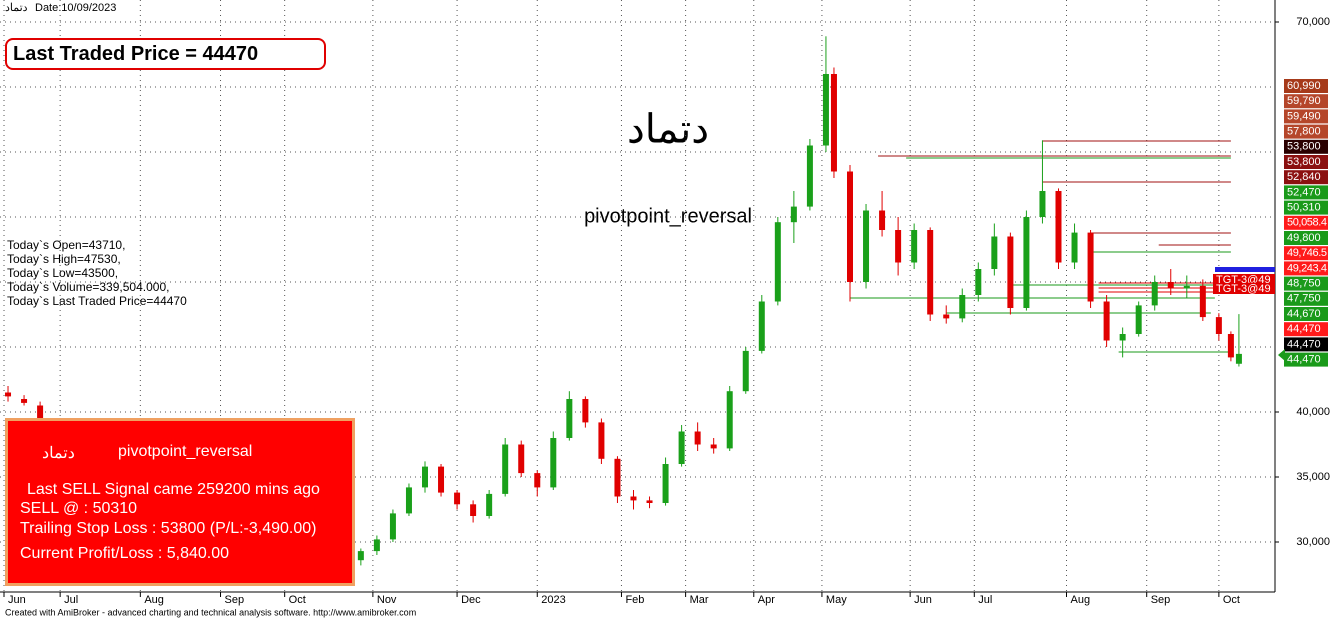 This screenshot has width=1336, height=619. I want to click on price-label: 59,790, so click(1304, 101).